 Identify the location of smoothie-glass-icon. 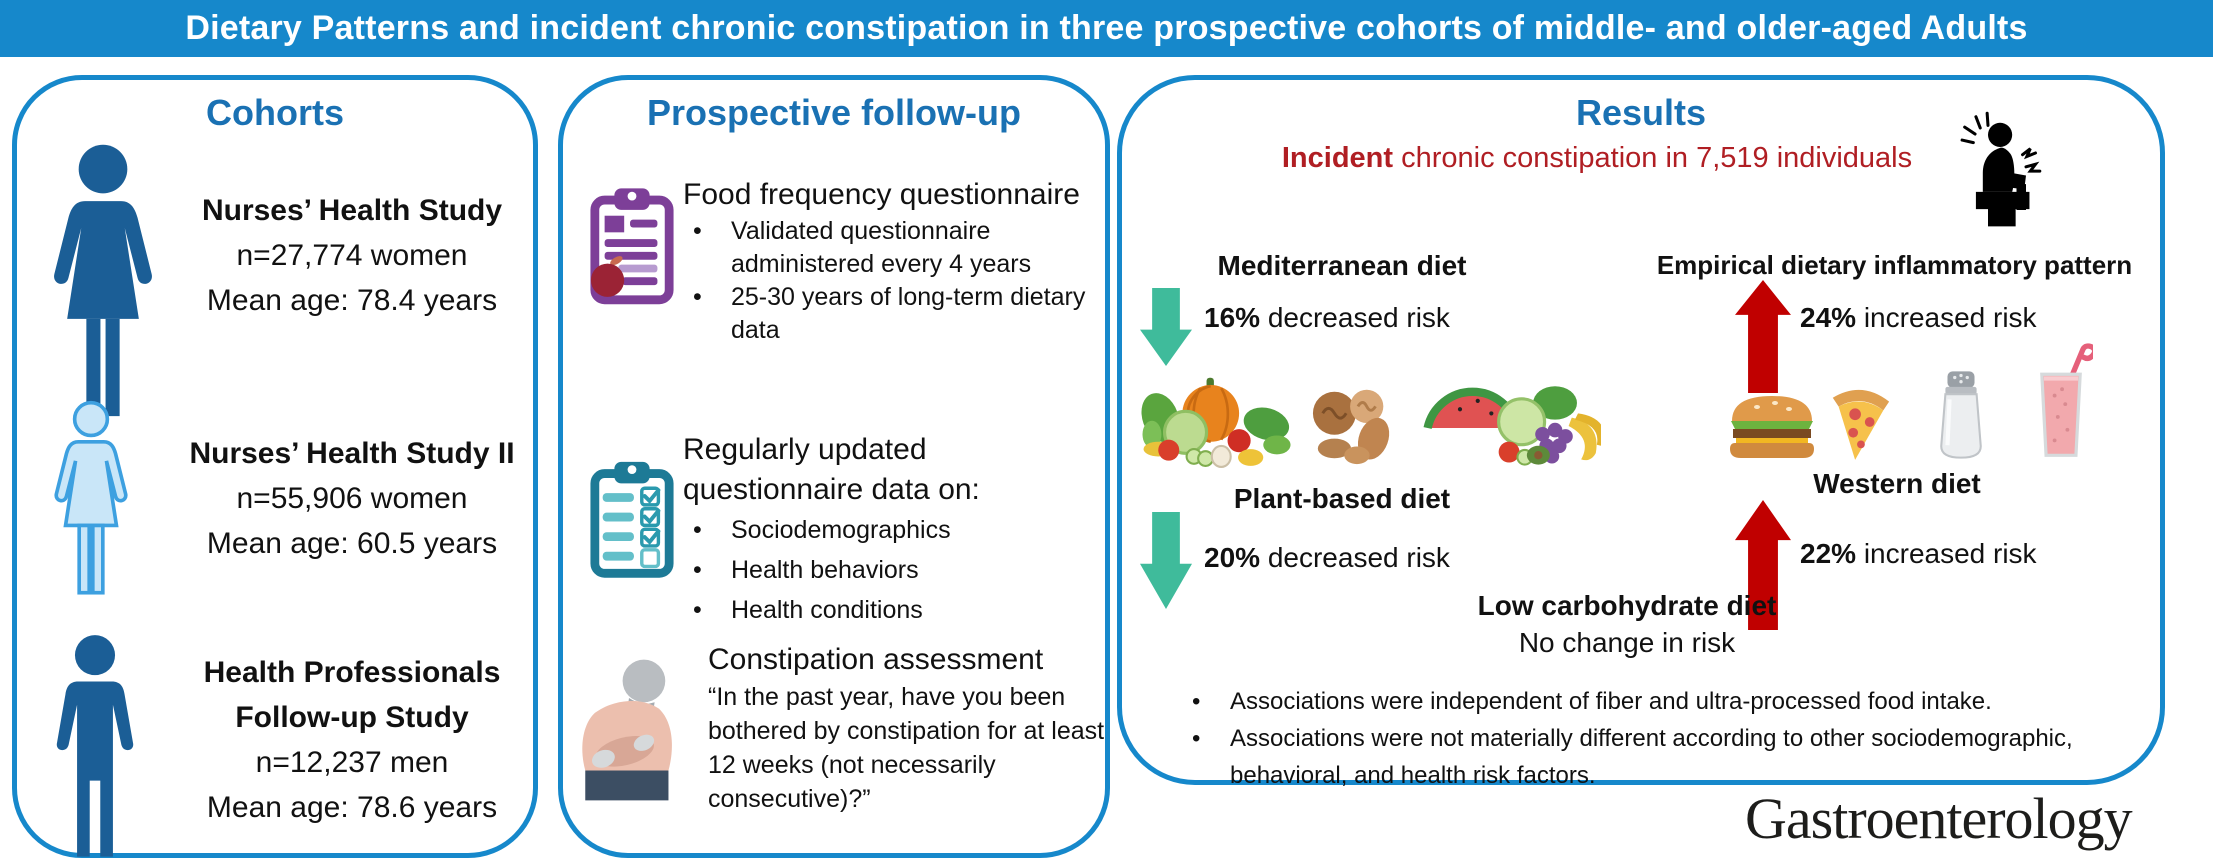
(2066, 400).